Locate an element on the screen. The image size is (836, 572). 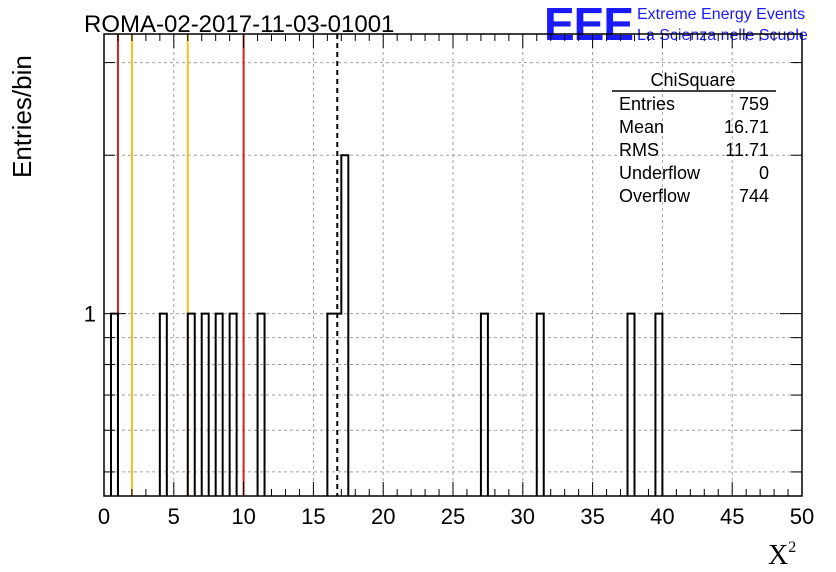
stats-row: Underflow 0 is located at coordinates (694, 173).